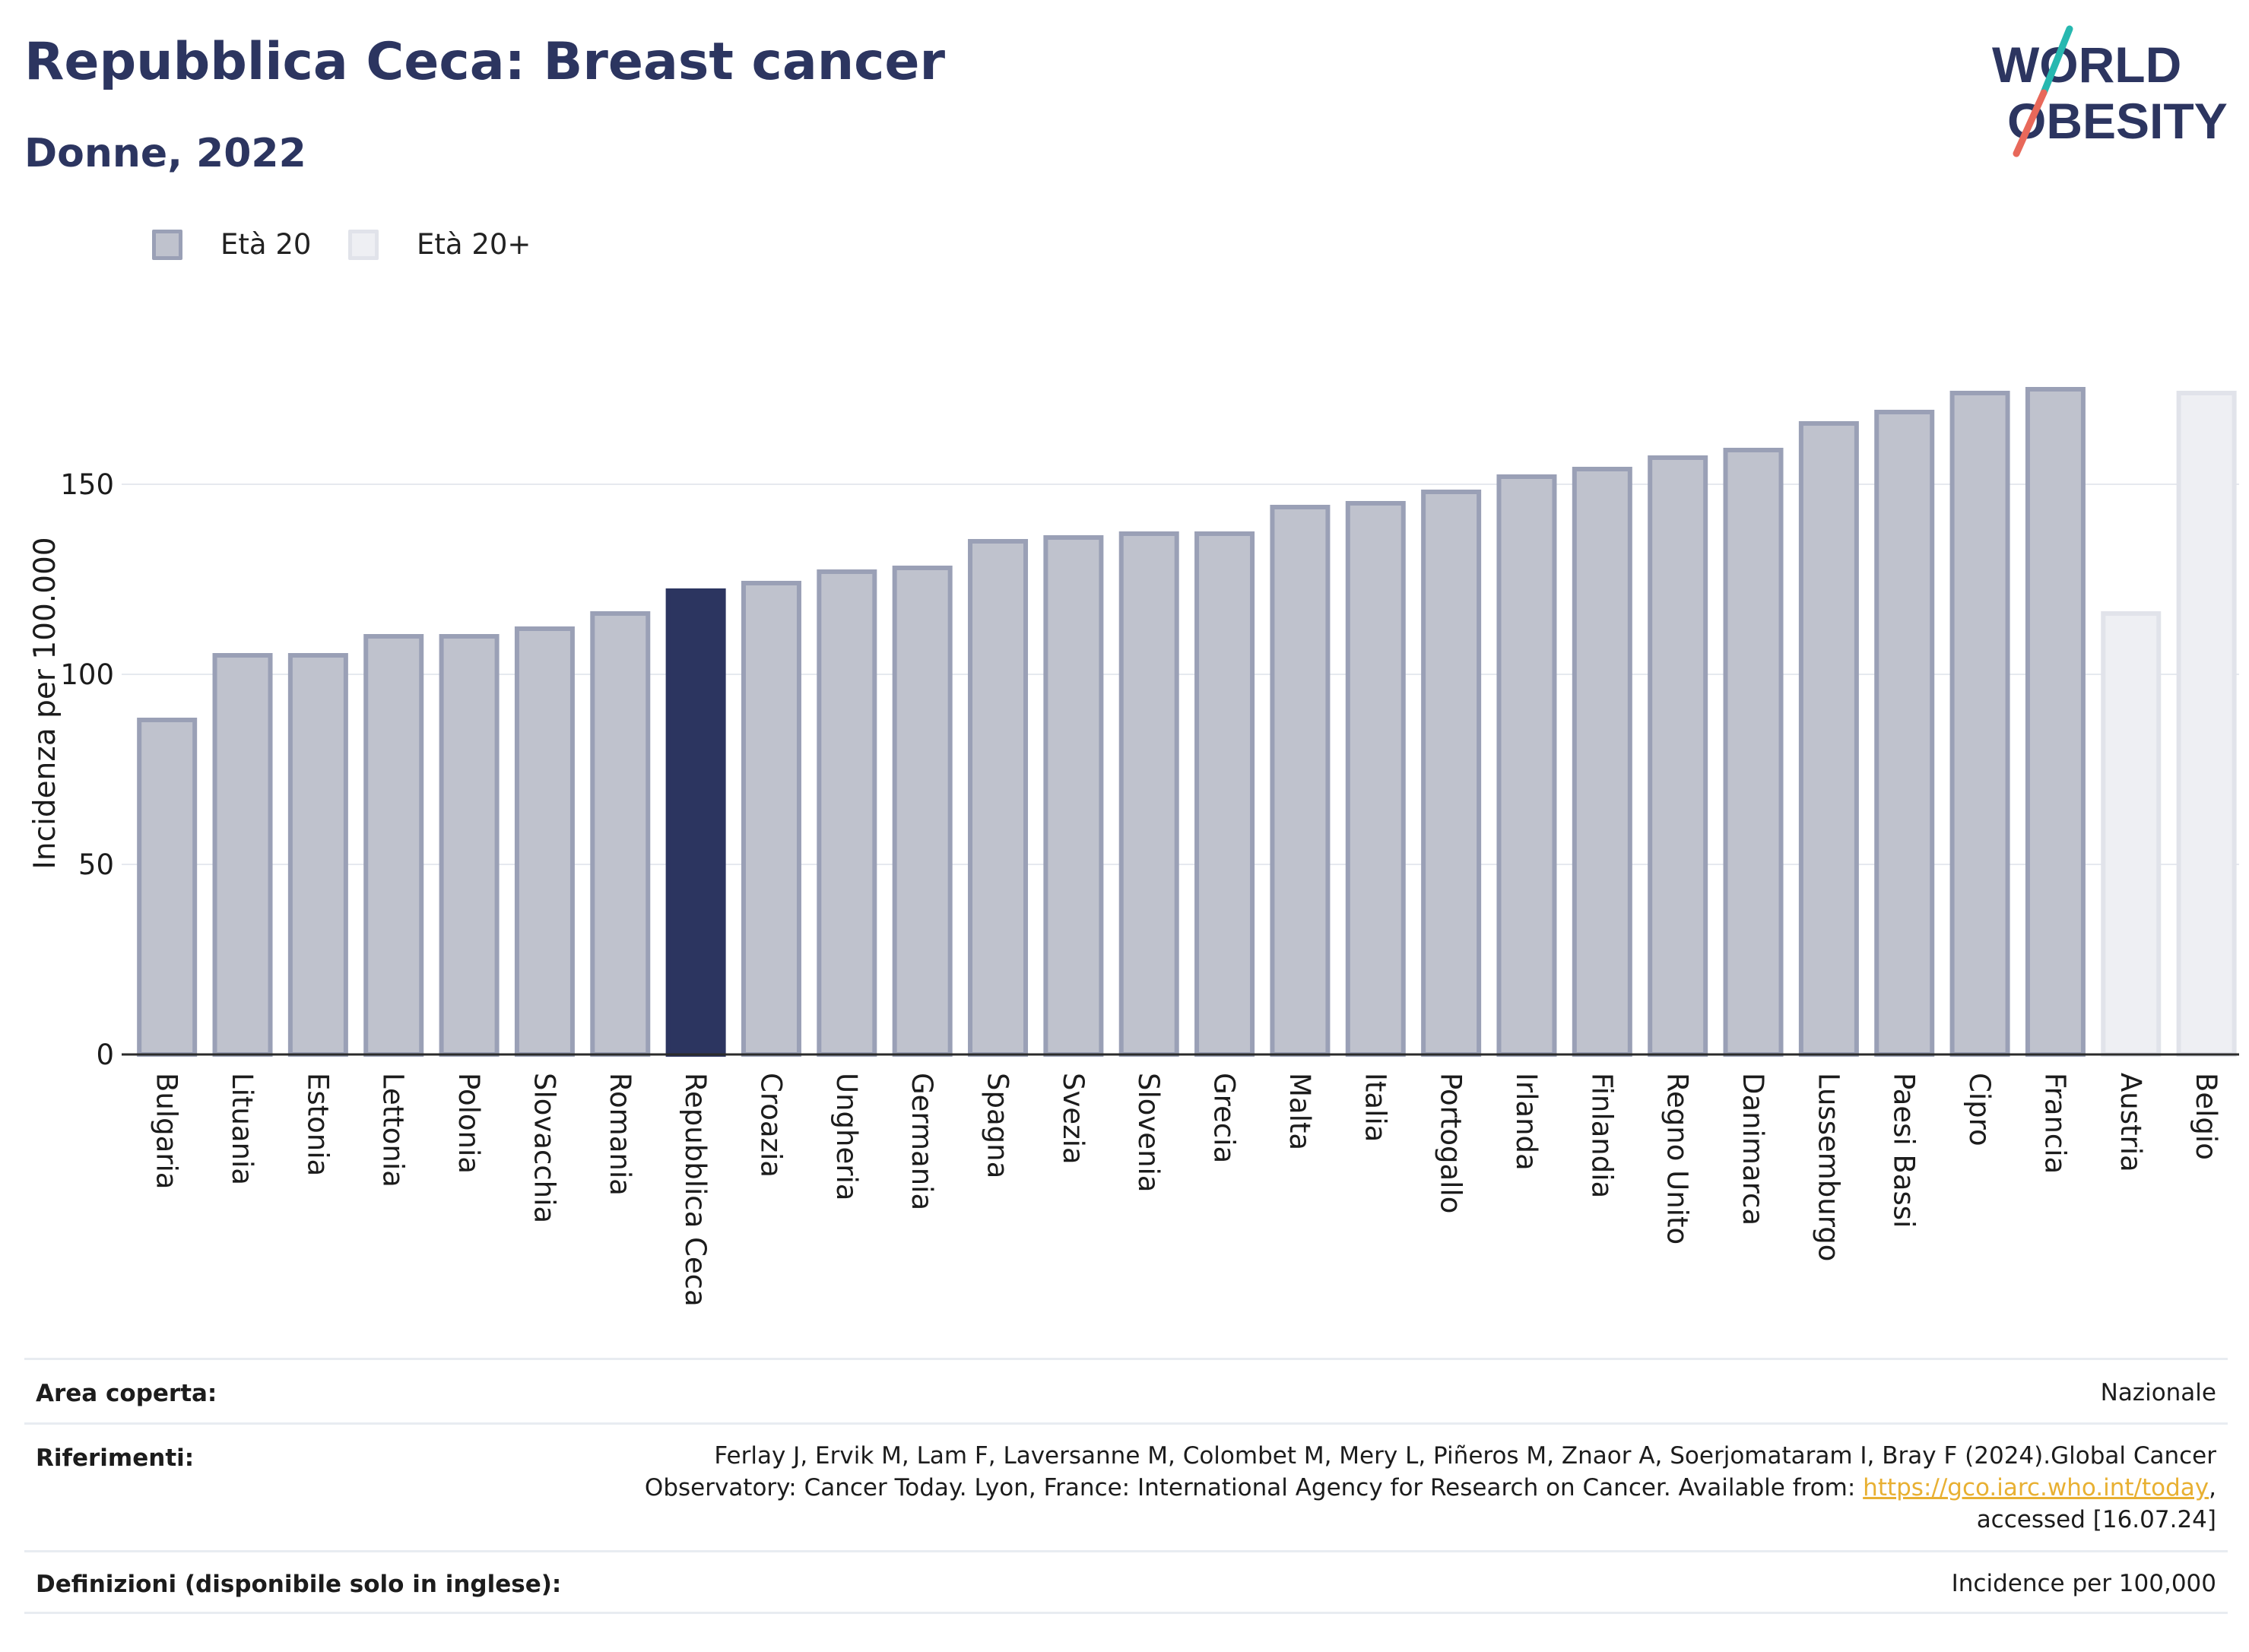 This screenshot has width=2249, height=1652. Describe the element at coordinates (1073, 1119) in the screenshot. I see `x-tick-label: Svezia` at that location.